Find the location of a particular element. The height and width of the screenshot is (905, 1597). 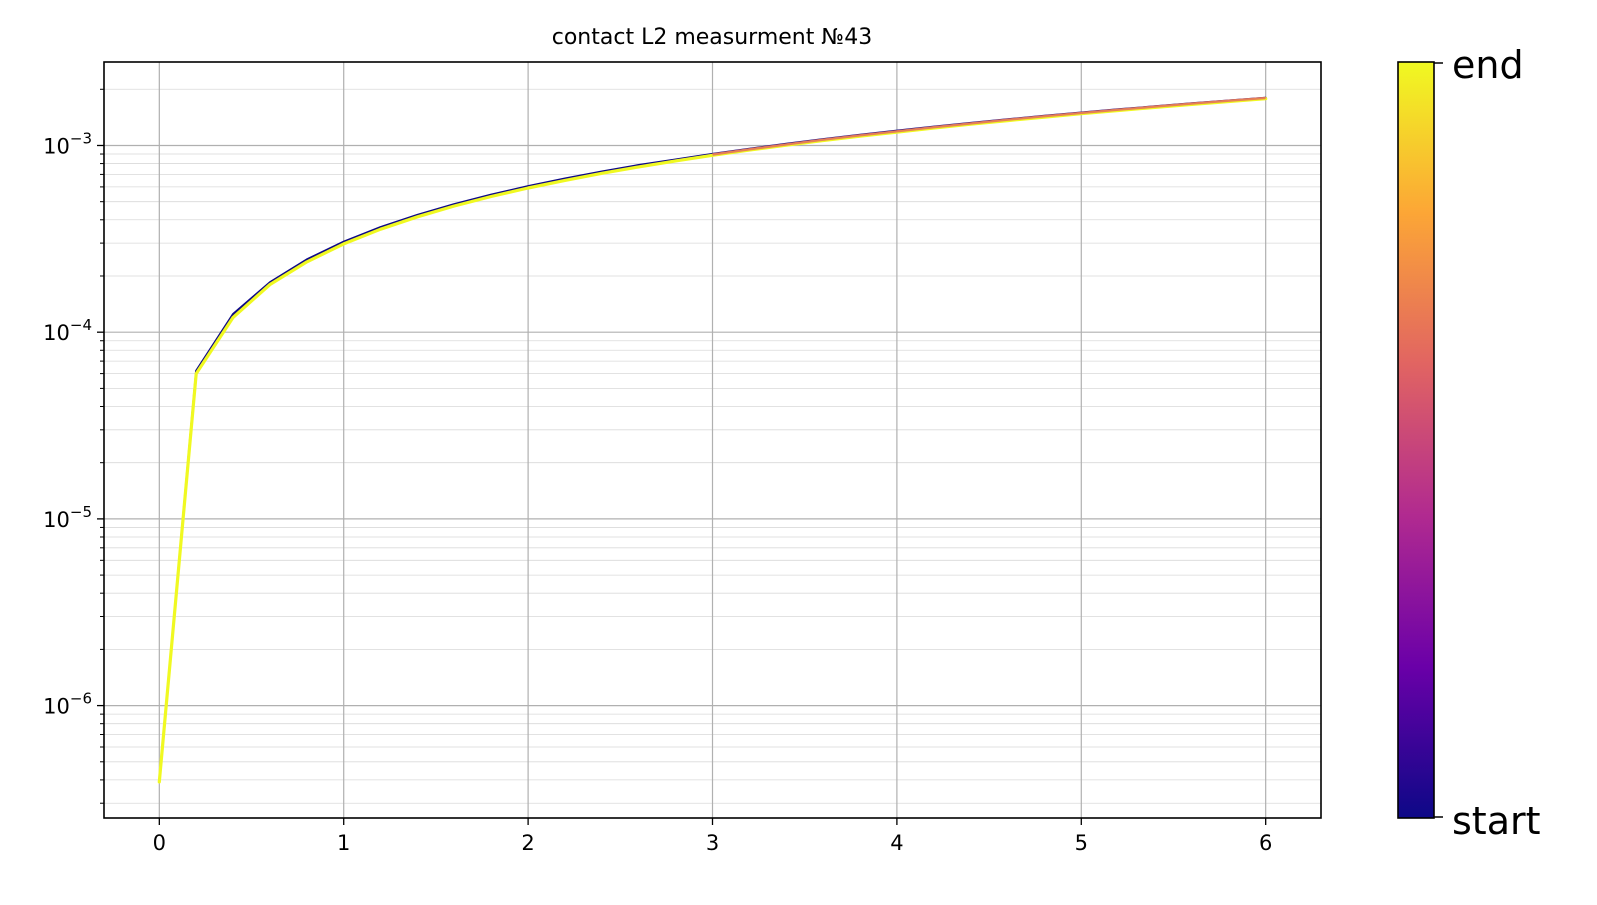

x-axis: 0 1 2 3 4 5 6 is located at coordinates (712, 836).